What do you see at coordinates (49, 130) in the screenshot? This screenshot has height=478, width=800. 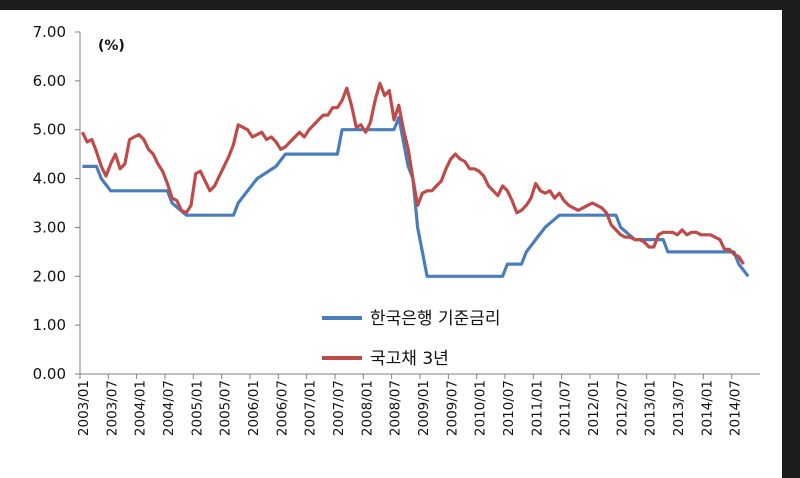 I see `y-tick-label: 5.00` at bounding box center [49, 130].